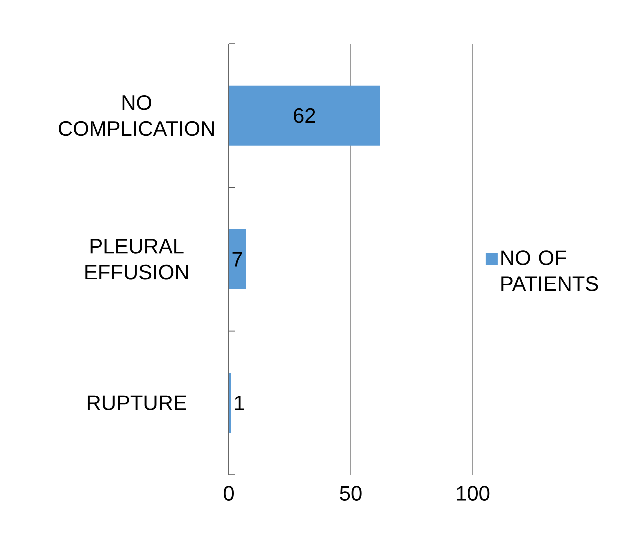 The width and height of the screenshot is (638, 543). Describe the element at coordinates (136, 115) in the screenshot. I see `y-tick-label: NO COMPLICATION` at that location.